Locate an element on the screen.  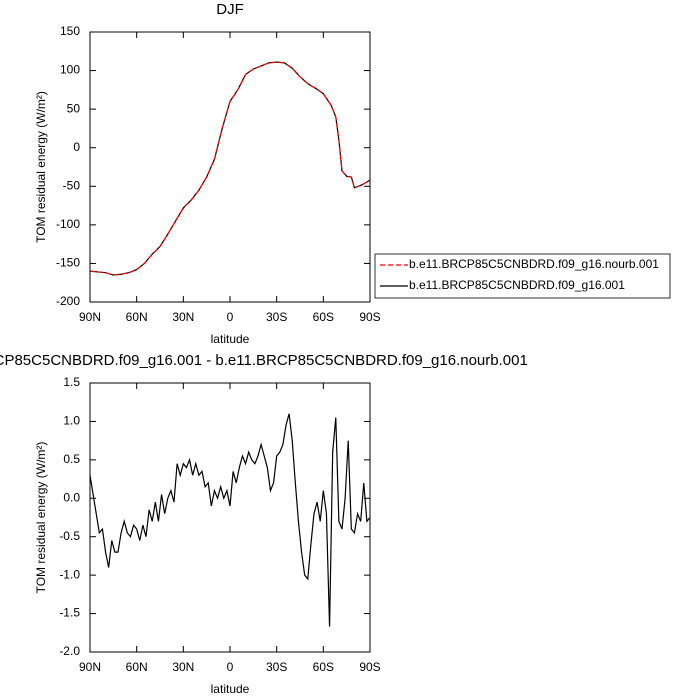
y-tick-label: 50 is located at coordinates (74, 108).